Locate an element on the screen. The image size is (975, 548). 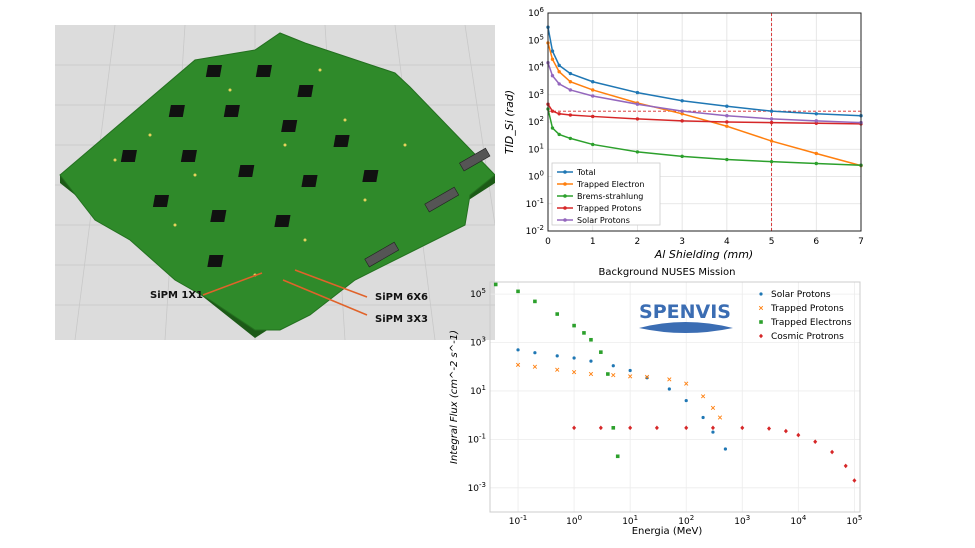
flux-legend-label: Trapped Protons is located at coordinates (807, 309).